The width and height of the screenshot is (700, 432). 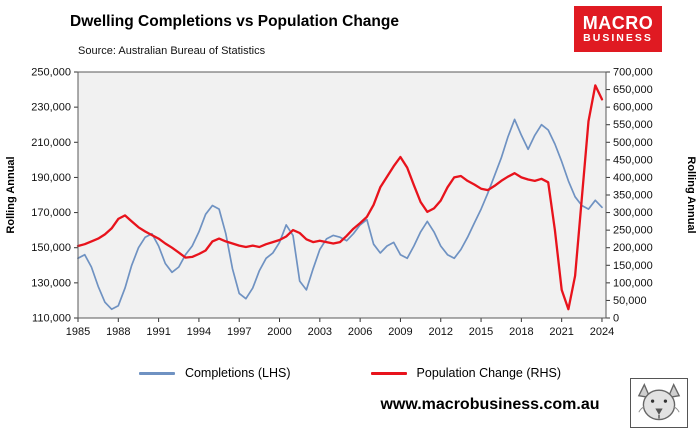 What do you see at coordinates (78, 332) in the screenshot?
I see `x-tick-label: 1985` at bounding box center [78, 332].